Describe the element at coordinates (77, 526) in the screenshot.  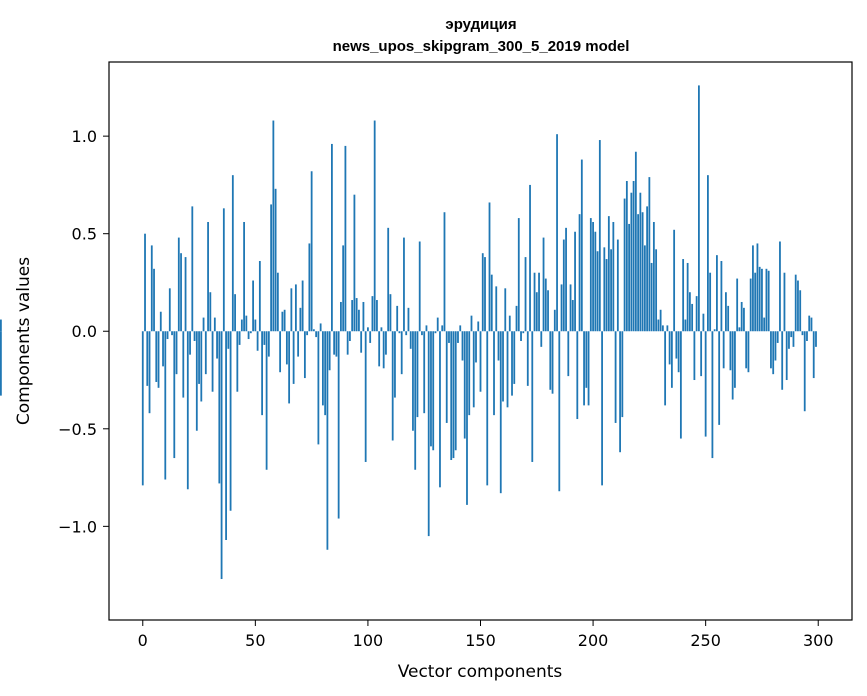
I see `y-tick-label: −1.0` at that location.